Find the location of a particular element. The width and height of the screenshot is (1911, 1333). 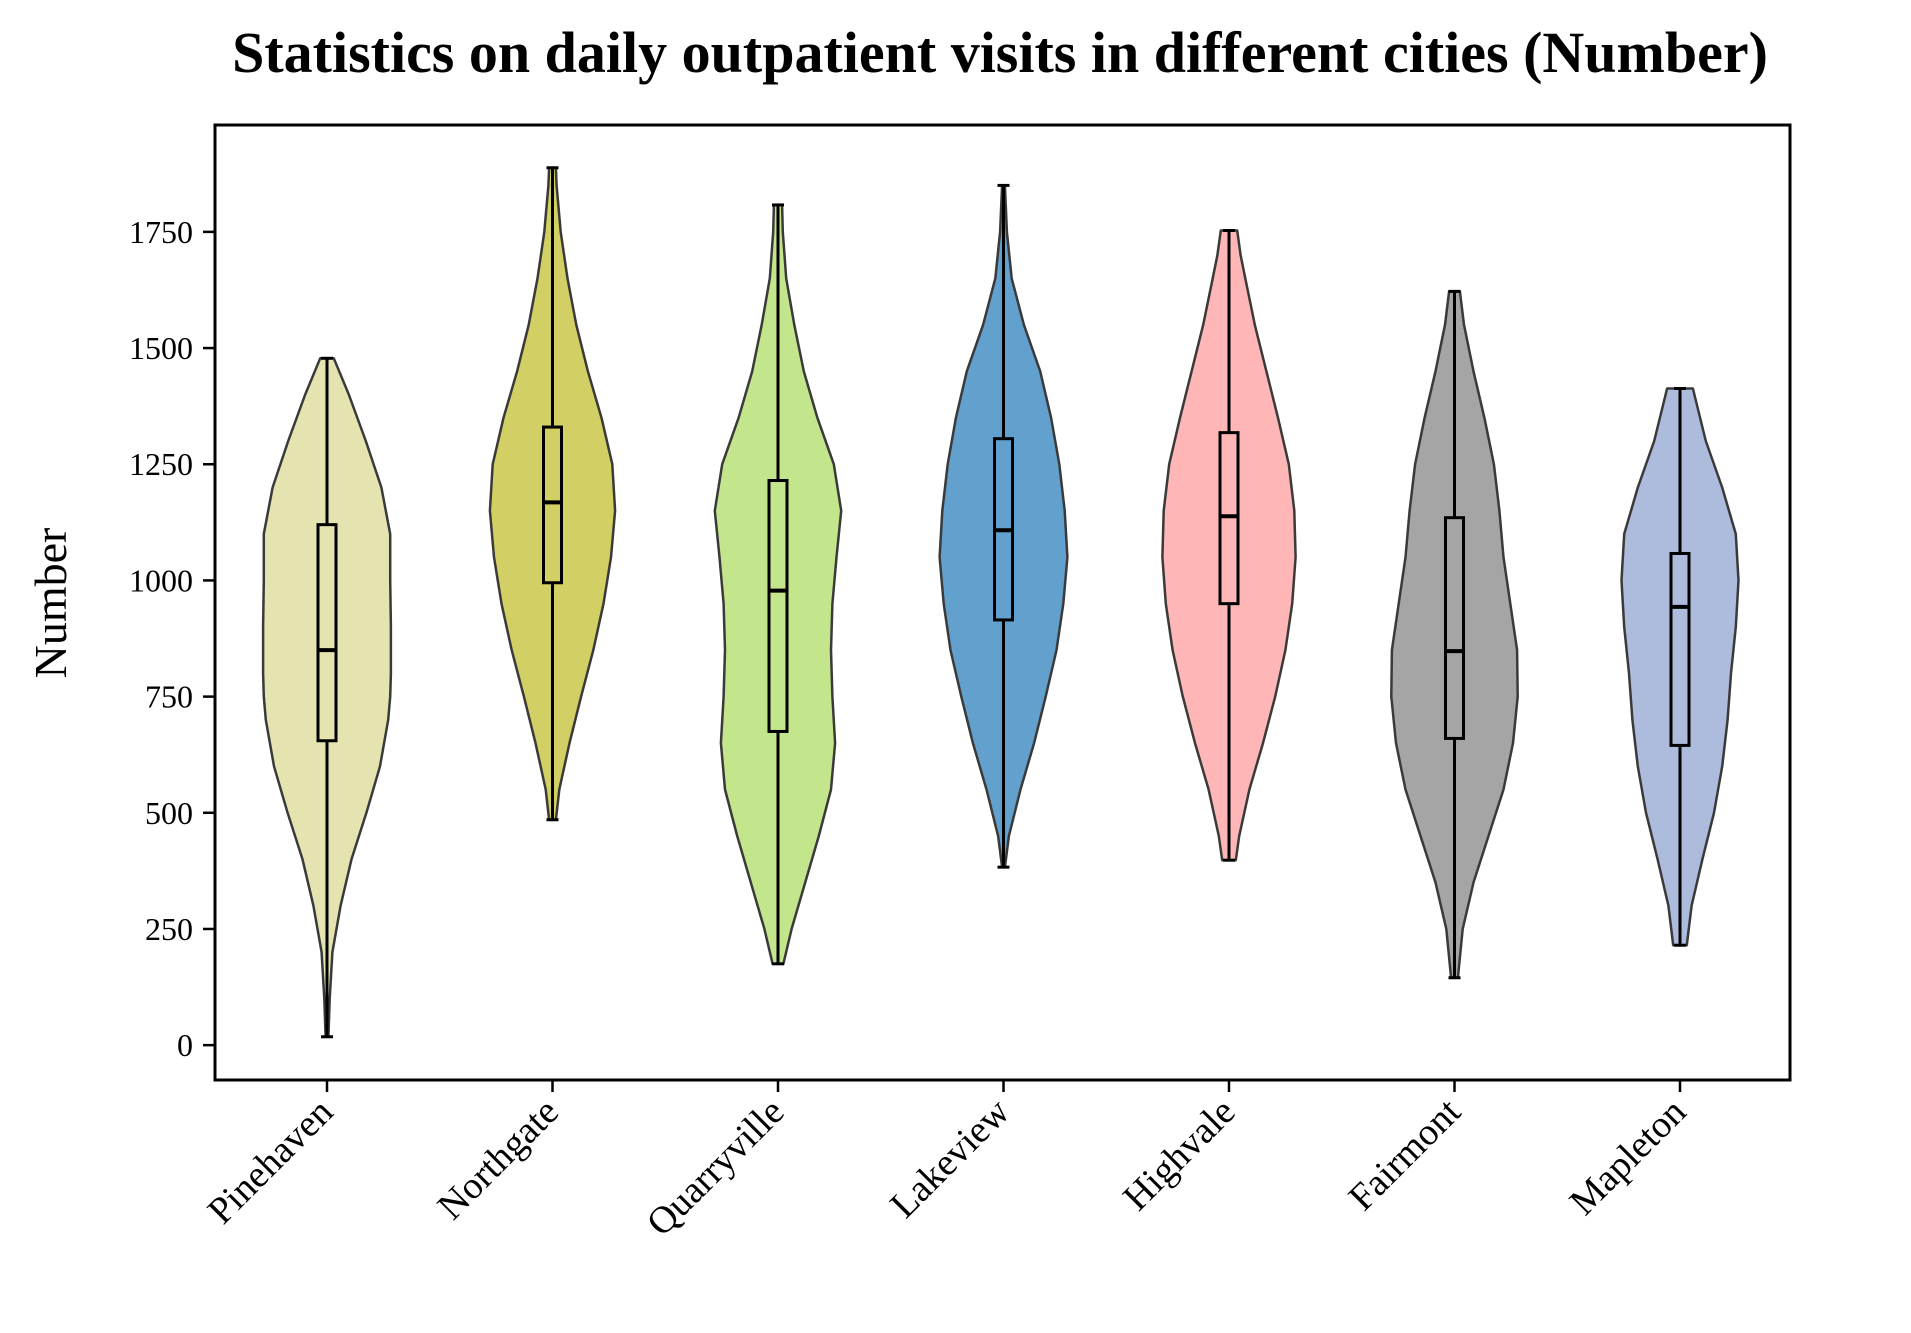

x-tick-label: Lakeview is located at coordinates (950, 1158).